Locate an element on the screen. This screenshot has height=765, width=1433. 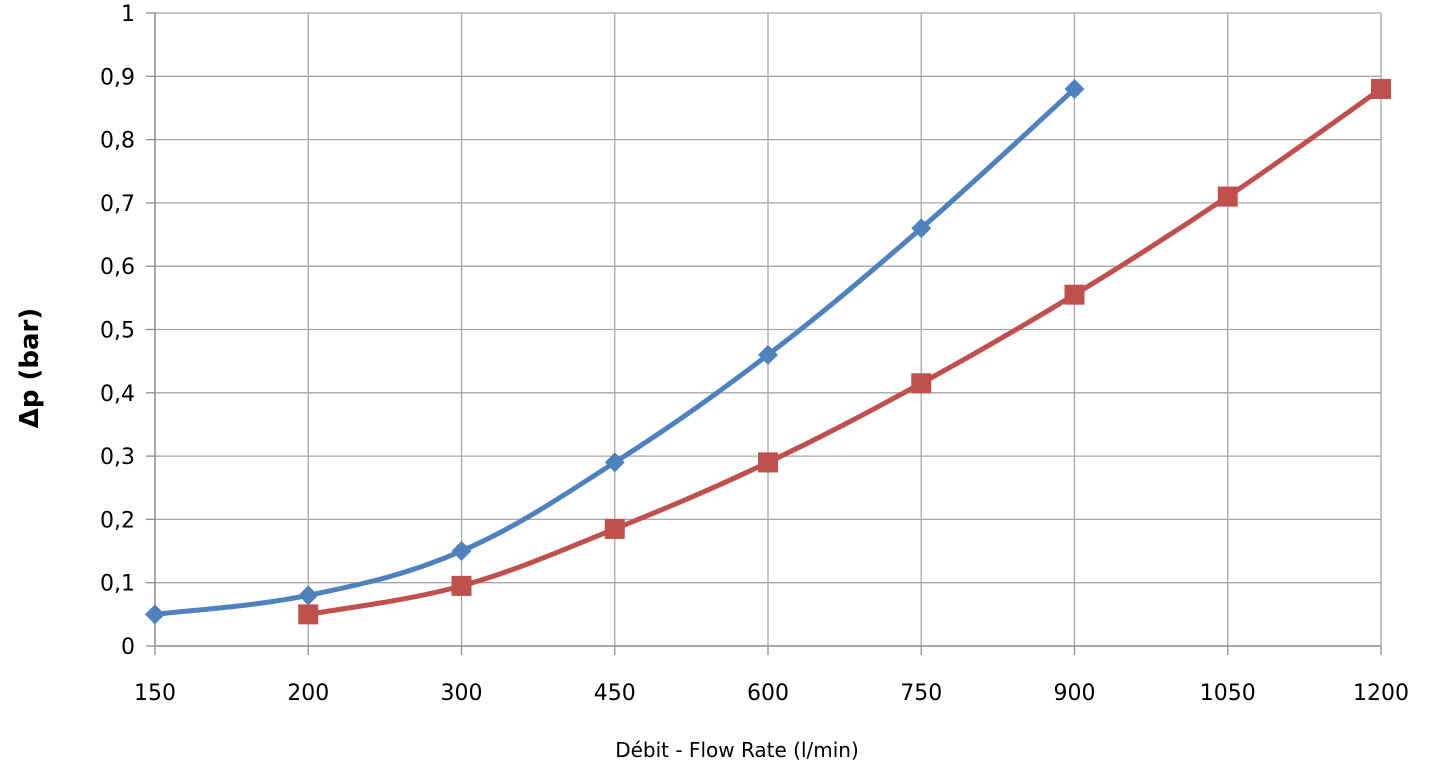
x-axis-title: Débit - Flow Rate (l/min) is located at coordinates (737, 750).